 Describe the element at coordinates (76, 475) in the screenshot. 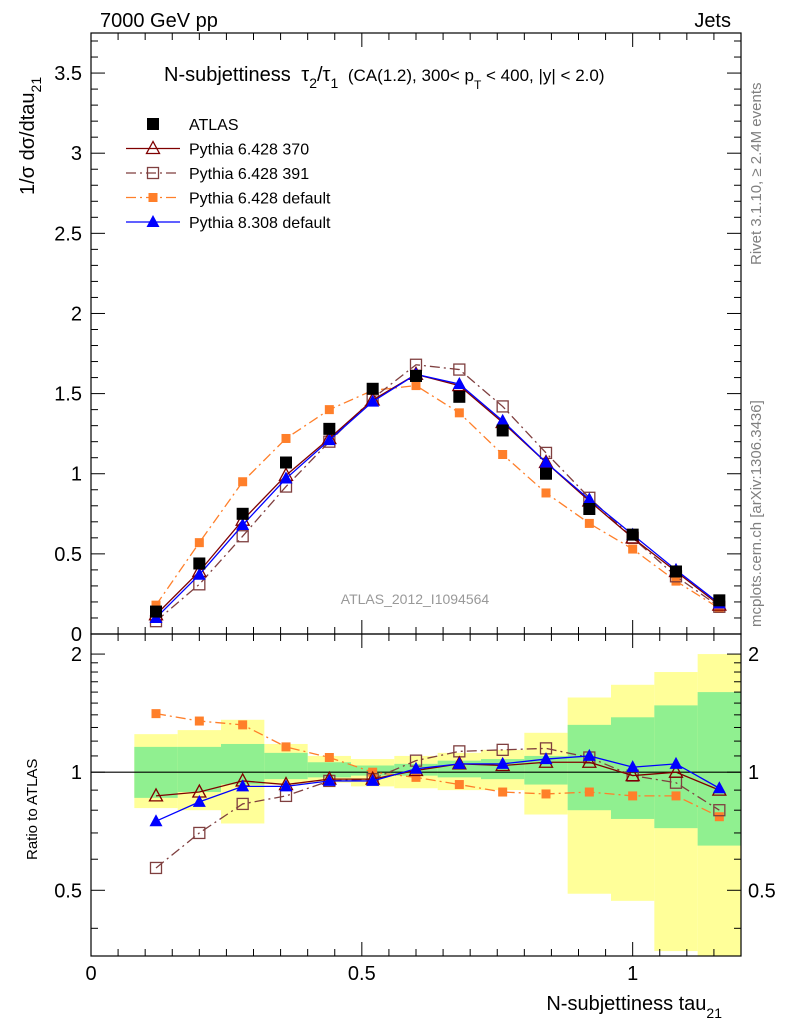

I see `main-ytick-label-2: 1` at that location.